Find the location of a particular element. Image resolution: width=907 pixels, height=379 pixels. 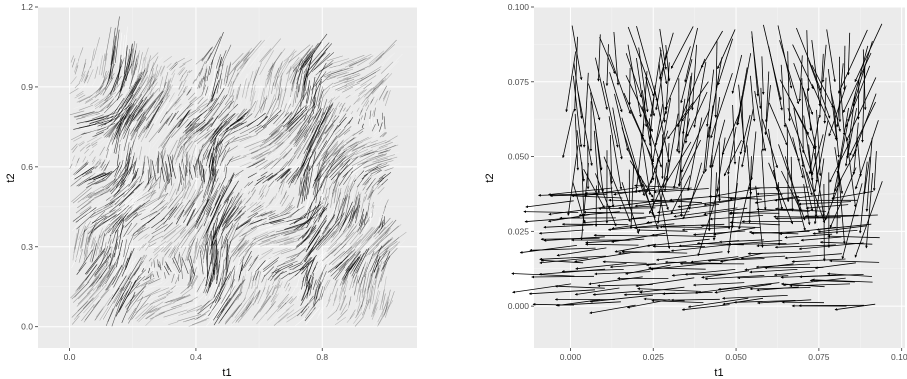

y-tick-label: 1.2 is located at coordinates (27, 7).